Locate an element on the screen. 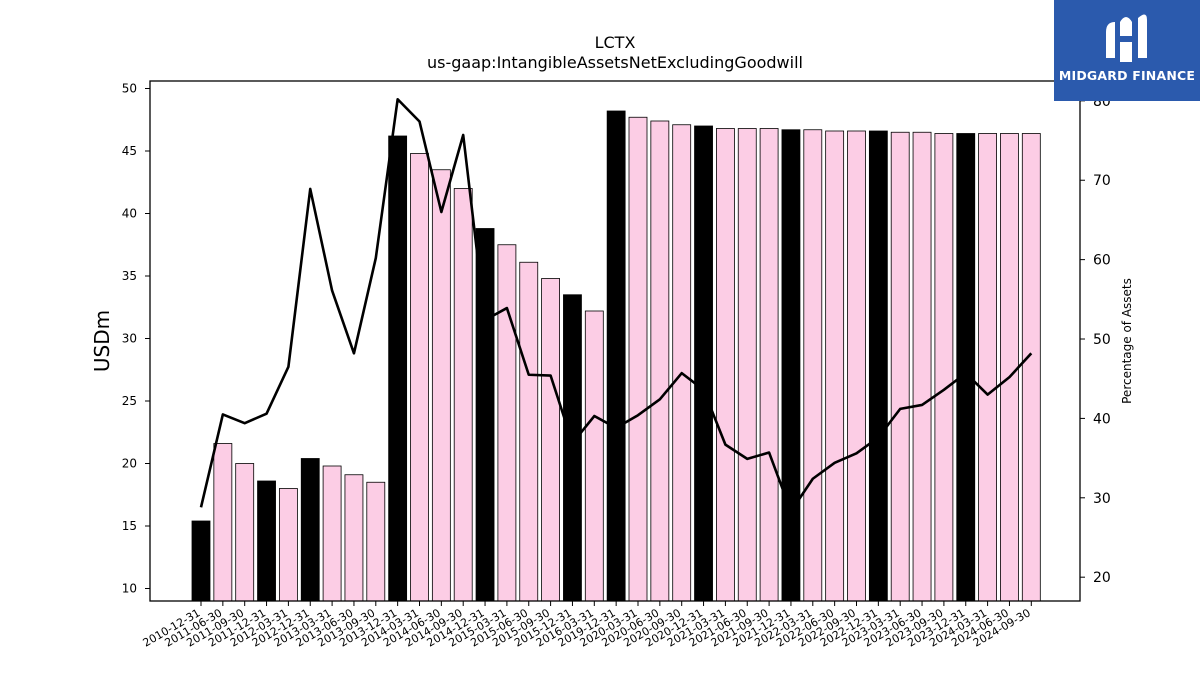 This screenshot has height=675, width=1200. left-tick-label: 30 is located at coordinates (129, 339).